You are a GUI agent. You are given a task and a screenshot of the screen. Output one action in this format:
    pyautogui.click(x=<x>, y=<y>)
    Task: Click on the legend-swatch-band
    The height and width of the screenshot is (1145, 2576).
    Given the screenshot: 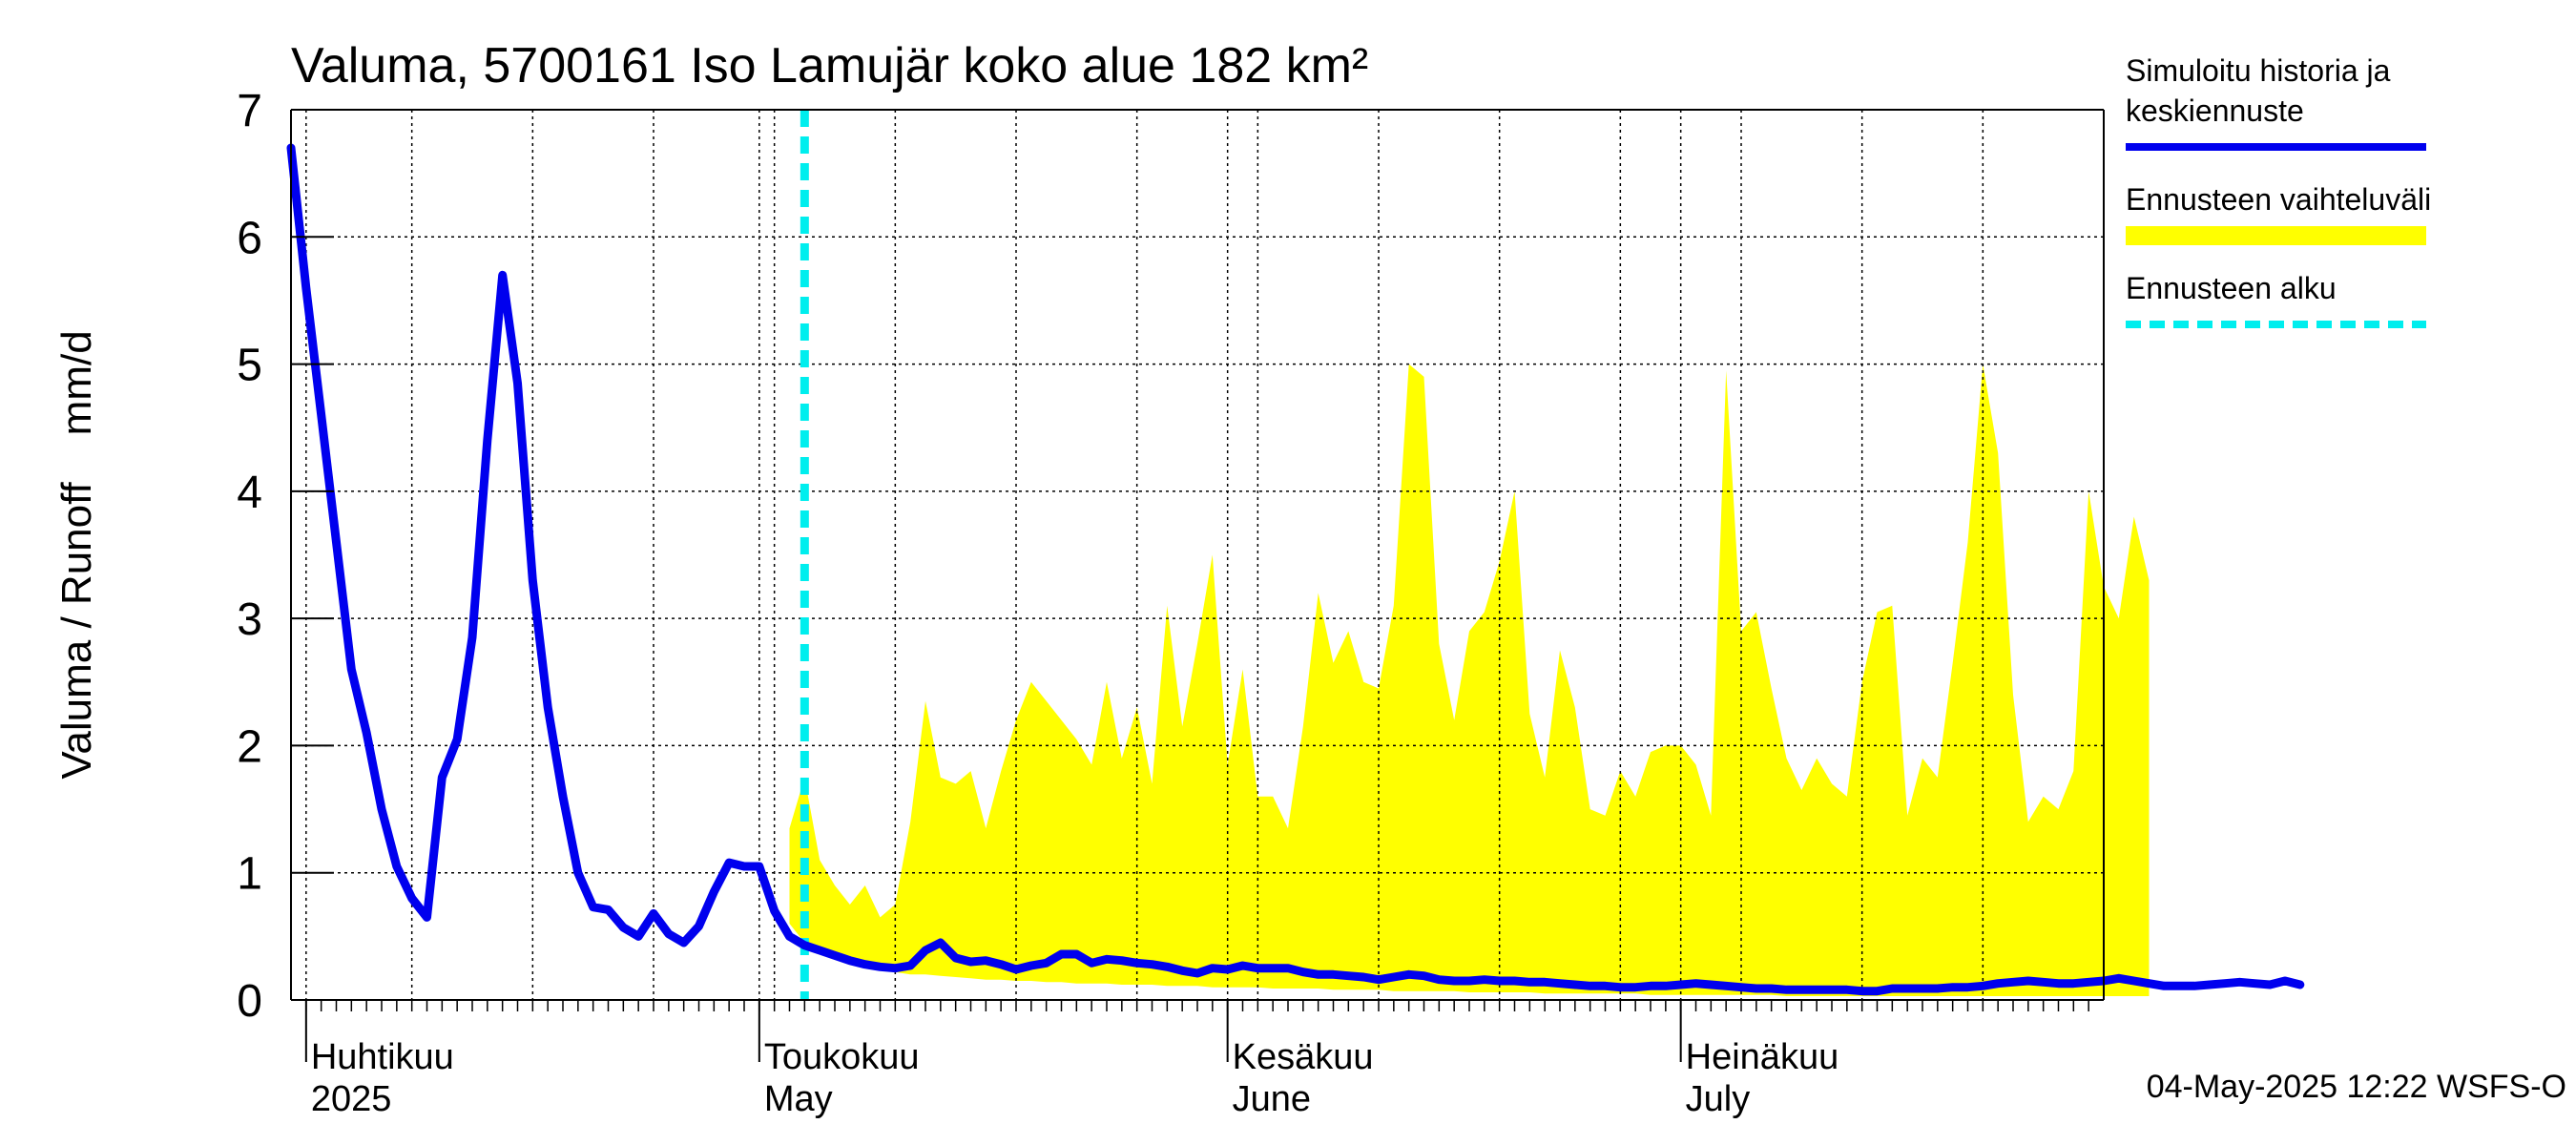 What is the action you would take?
    pyautogui.click(x=2276, y=235)
    